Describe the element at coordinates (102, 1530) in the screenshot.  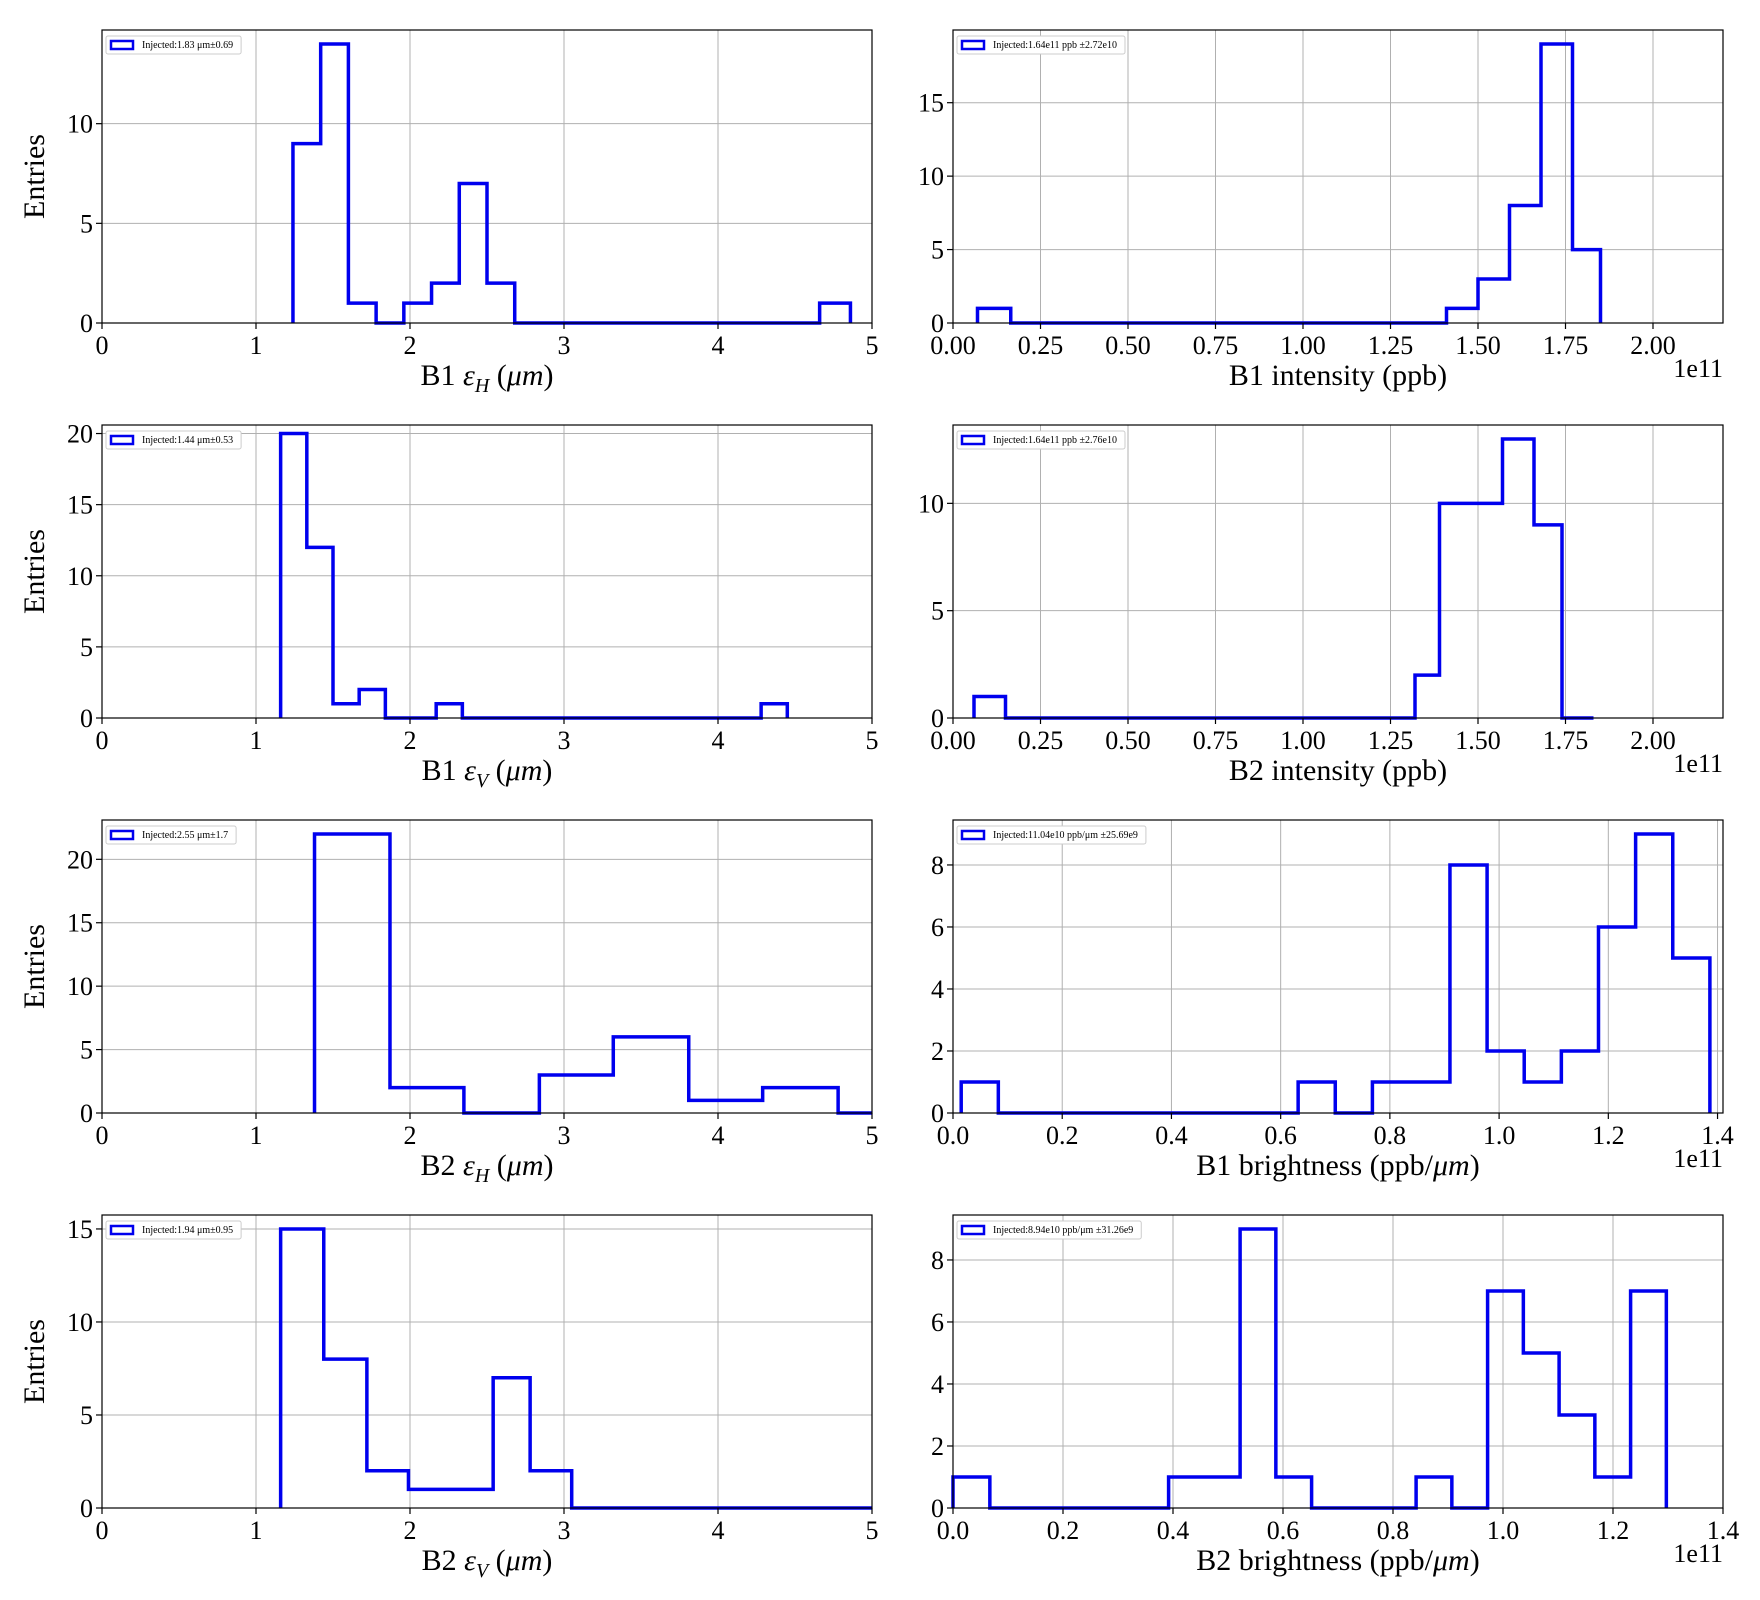
I see `chart-7-xtick-label-0: 0` at that location.